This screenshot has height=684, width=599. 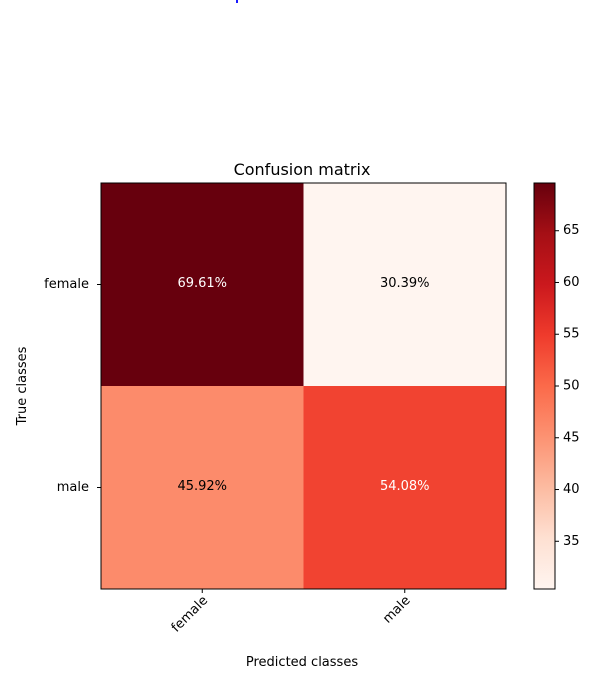 I want to click on x-tick-label: male, so click(x=396, y=609).